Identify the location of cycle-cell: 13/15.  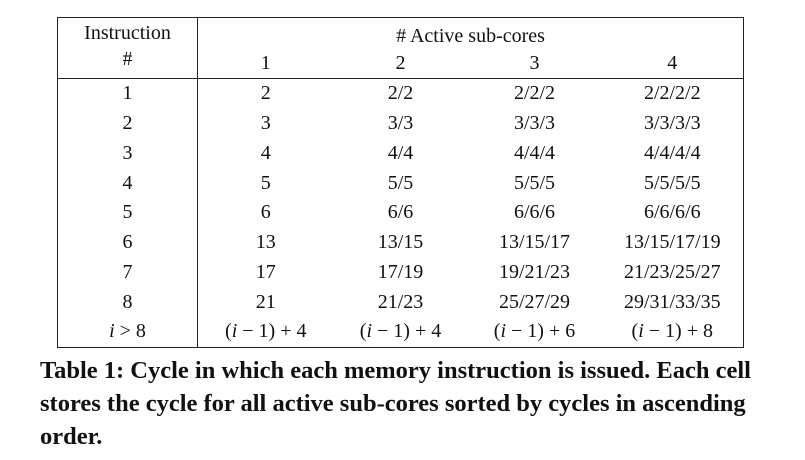
(400, 242).